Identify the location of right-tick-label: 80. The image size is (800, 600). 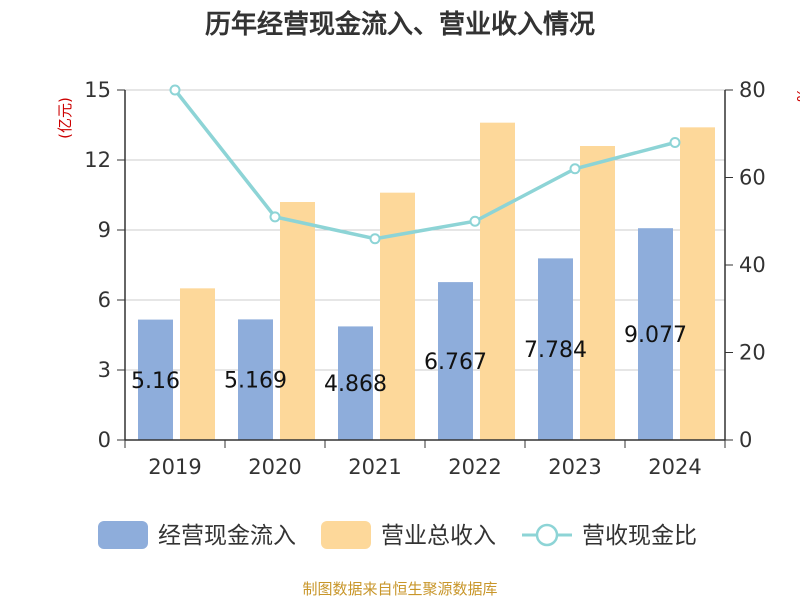
(752, 90).